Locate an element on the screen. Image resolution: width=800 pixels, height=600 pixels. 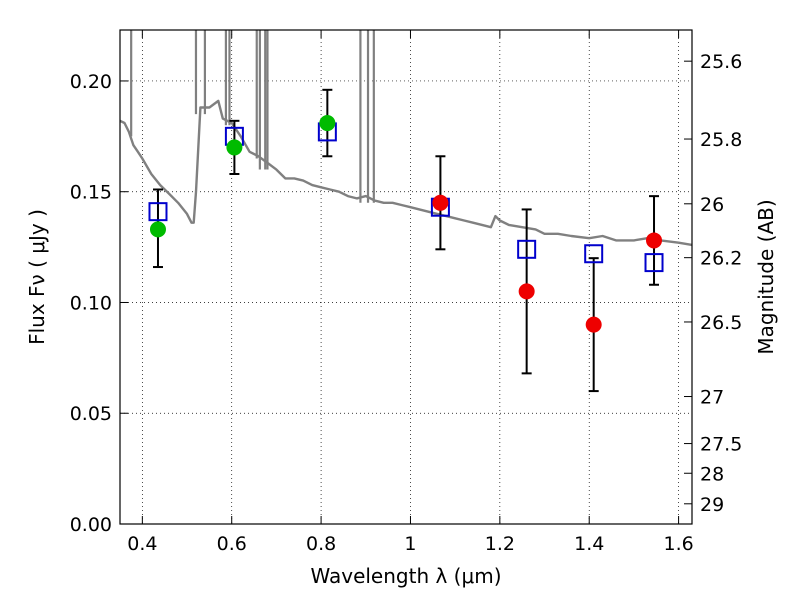
mag-tick-label: 26.2 is located at coordinates (721, 259).